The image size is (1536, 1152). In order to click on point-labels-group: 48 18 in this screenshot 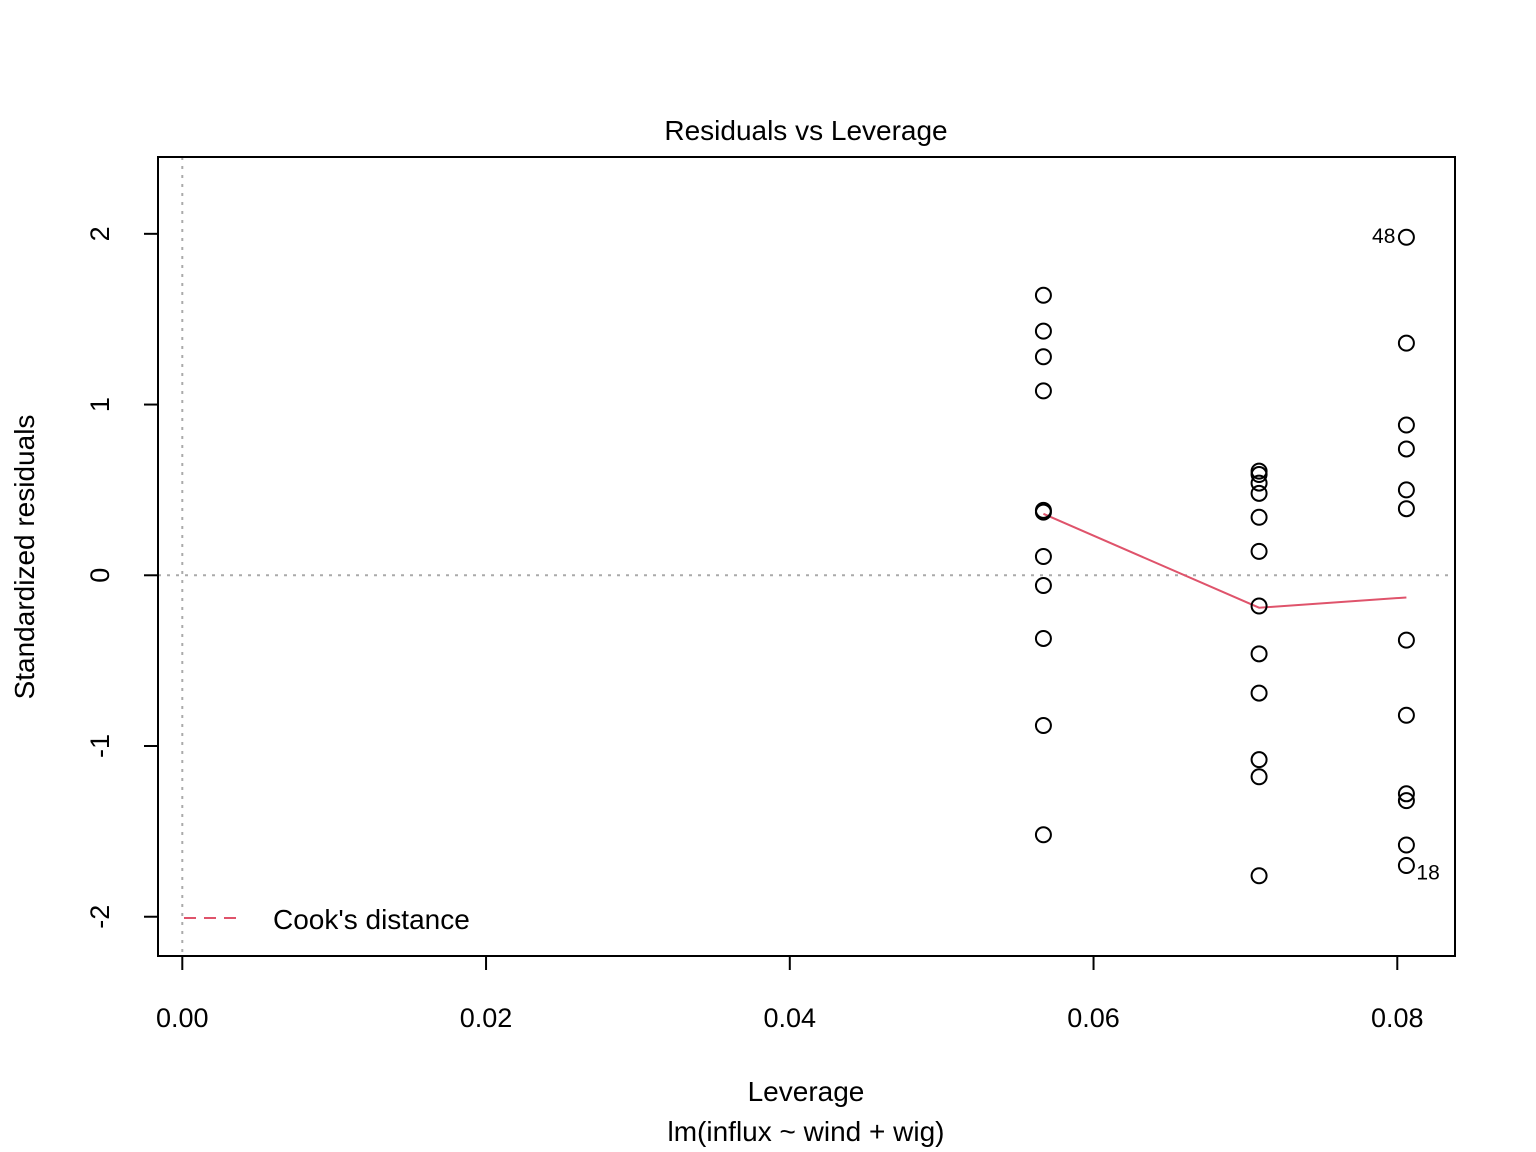, I will do `click(1406, 554)`.